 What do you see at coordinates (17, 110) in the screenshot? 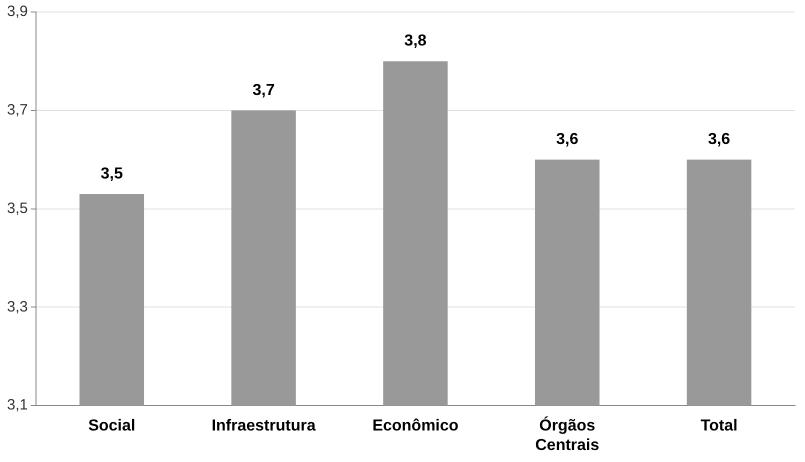
I see `y-tick-label: 3,7` at bounding box center [17, 110].